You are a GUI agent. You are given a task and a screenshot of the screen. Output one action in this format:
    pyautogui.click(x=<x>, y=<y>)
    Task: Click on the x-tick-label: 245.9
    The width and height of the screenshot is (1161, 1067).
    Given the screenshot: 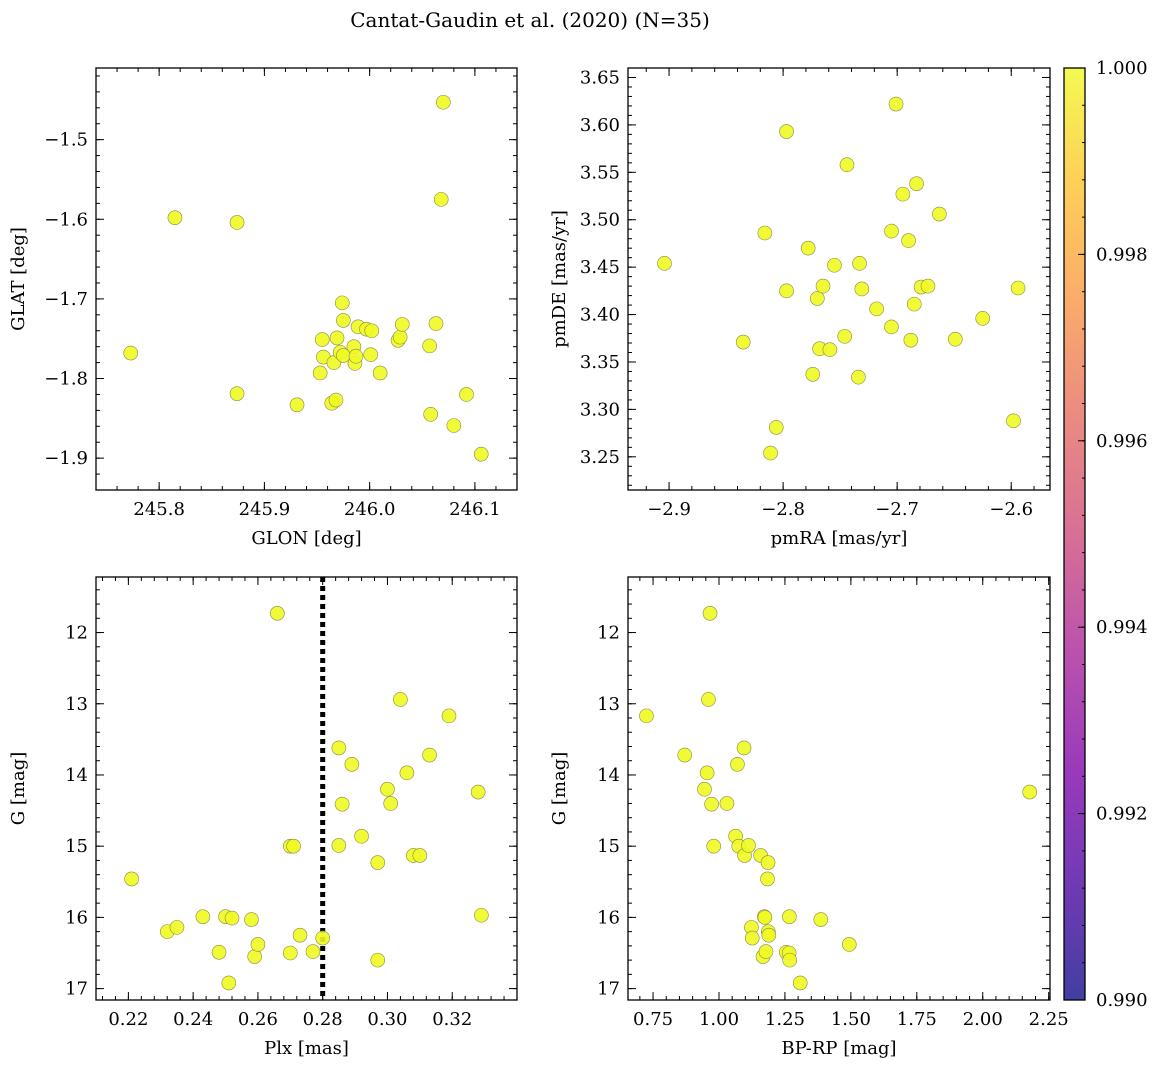 What is the action you would take?
    pyautogui.click(x=265, y=509)
    